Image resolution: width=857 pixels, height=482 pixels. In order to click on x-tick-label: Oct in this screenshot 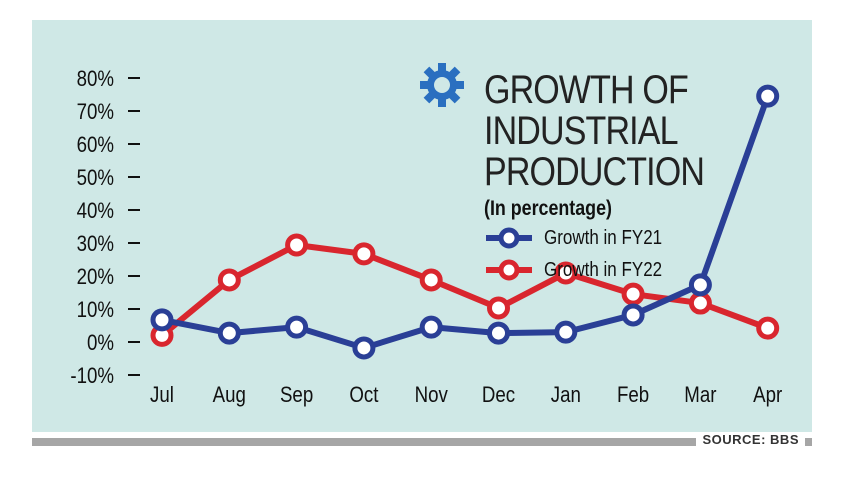, I will do `click(363, 396)`.